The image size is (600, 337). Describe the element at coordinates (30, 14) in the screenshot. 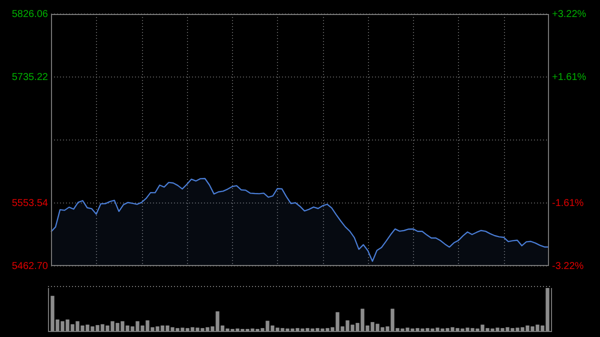

I see `y-tick-label: 5826.06` at that location.